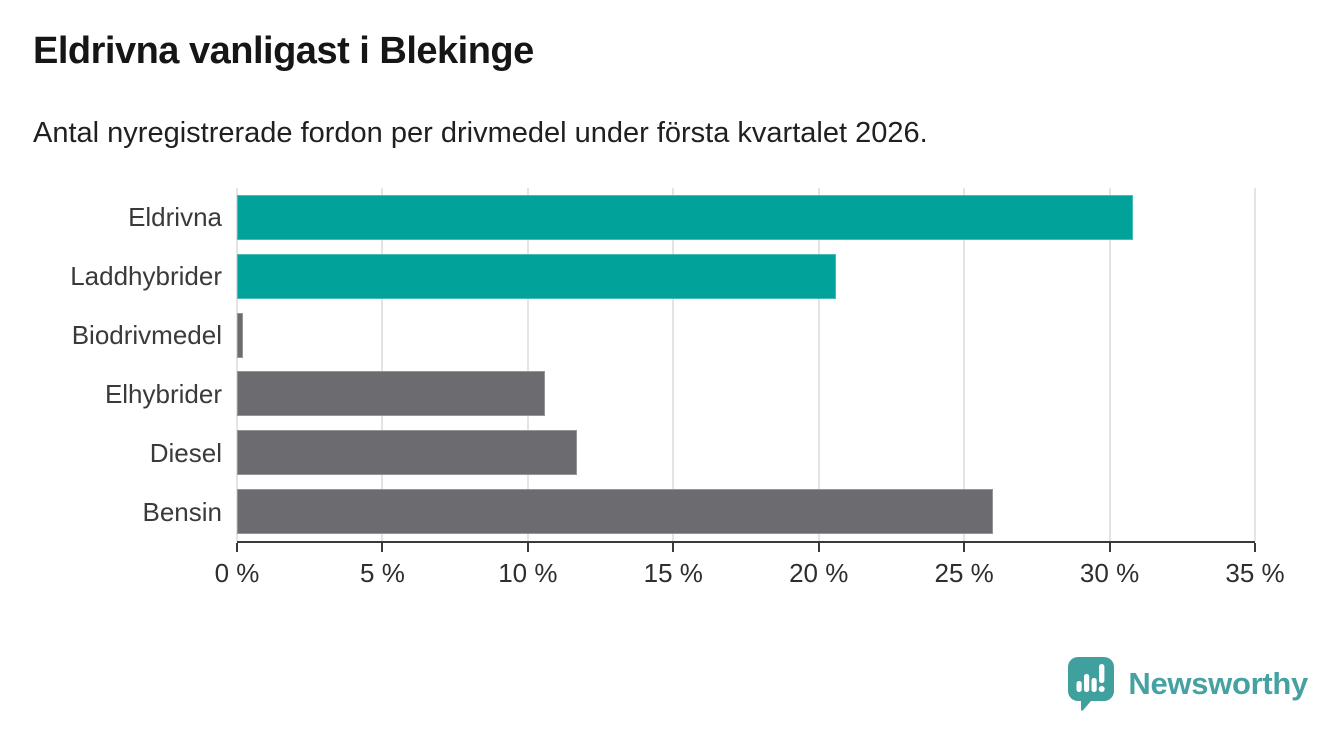  Describe the element at coordinates (1218, 683) in the screenshot. I see `brand-name: Newsworthy` at that location.